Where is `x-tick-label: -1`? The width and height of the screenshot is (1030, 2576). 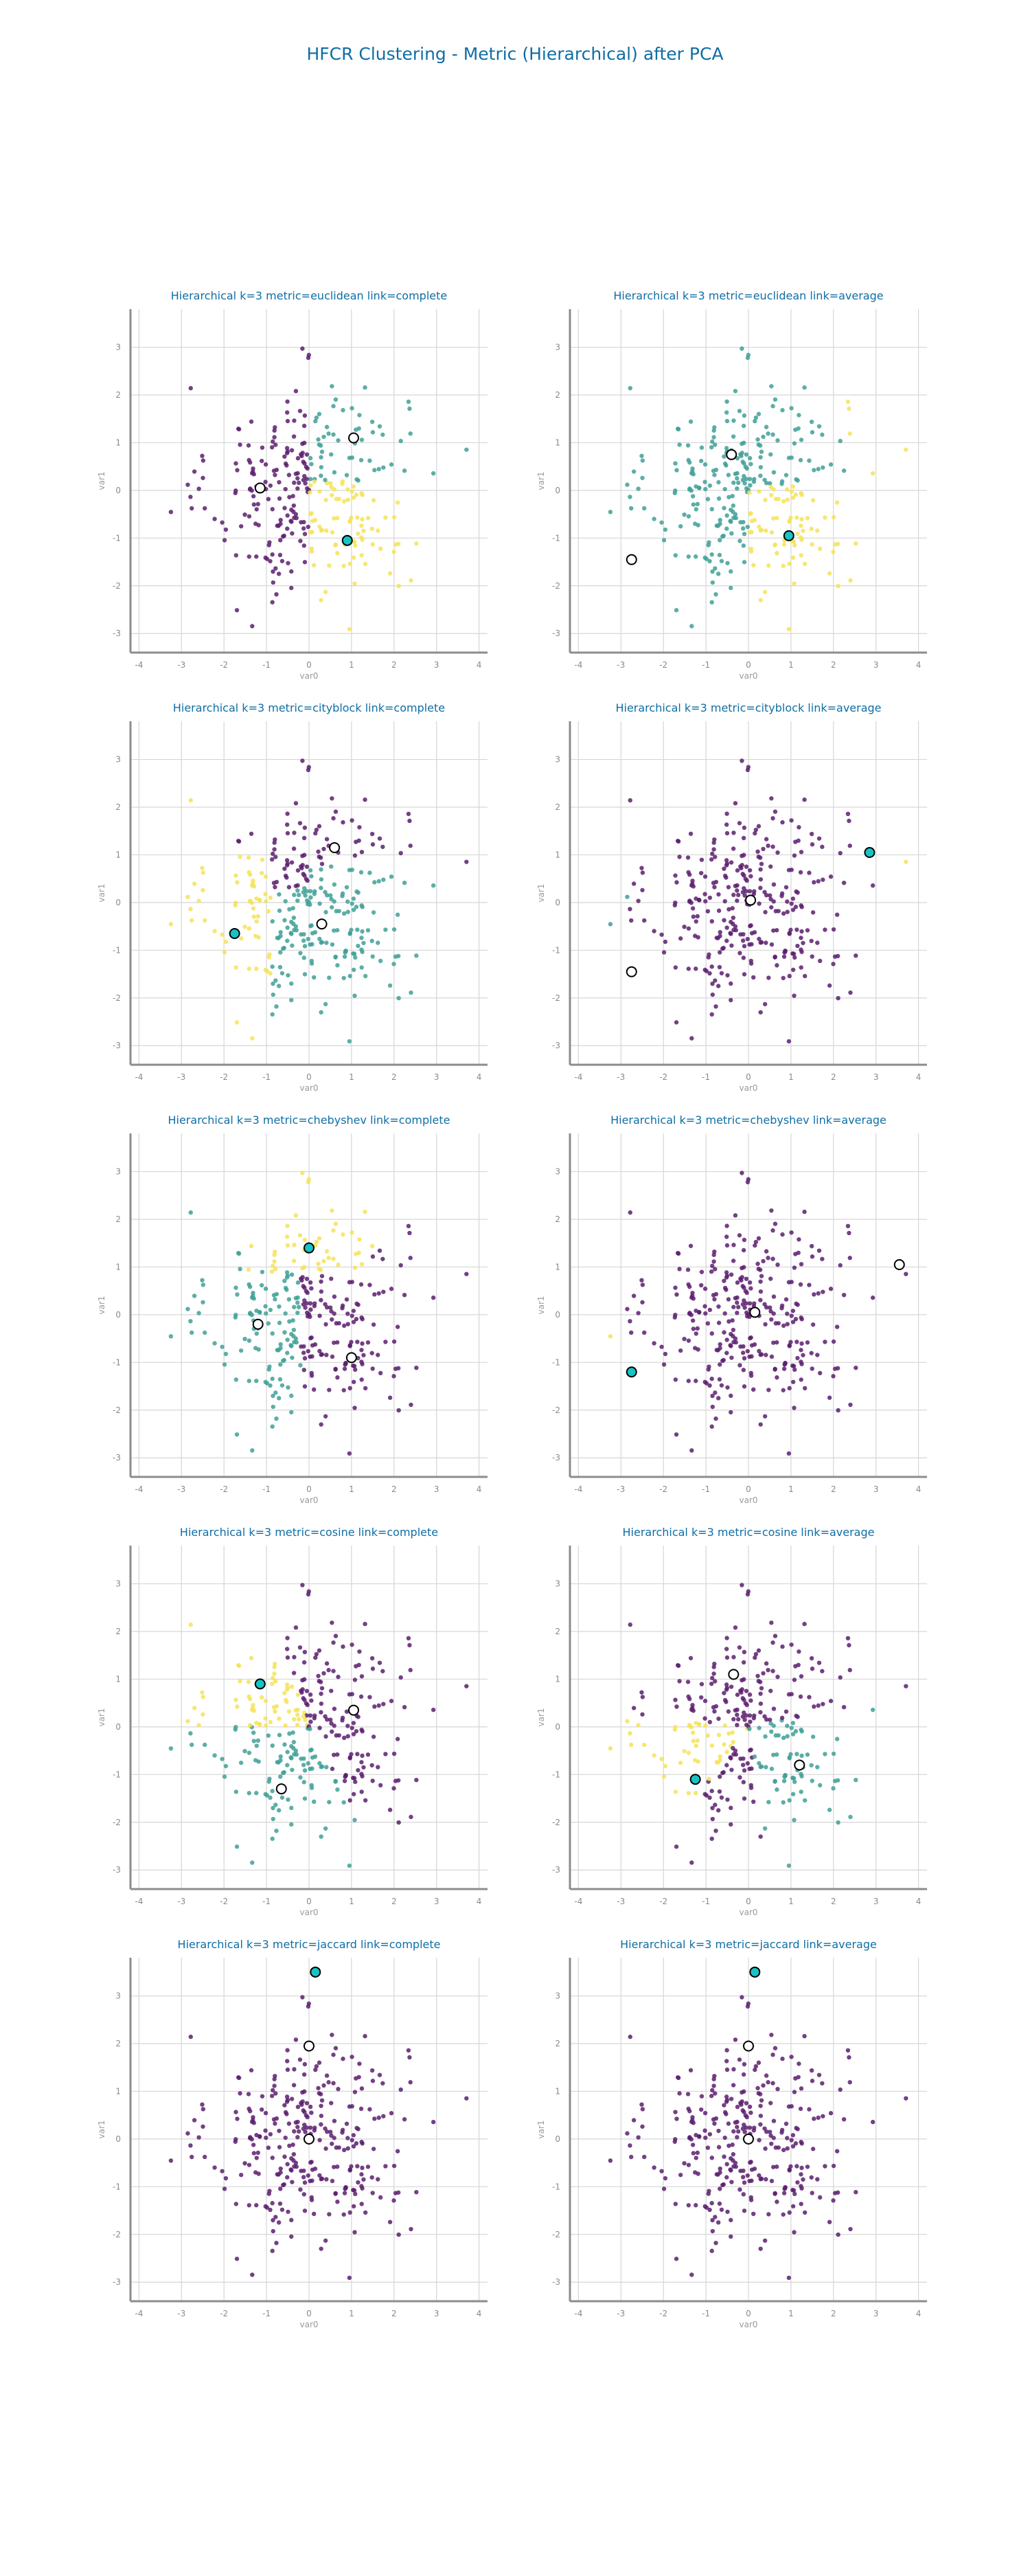 x-tick-label: -1 is located at coordinates (266, 2313).